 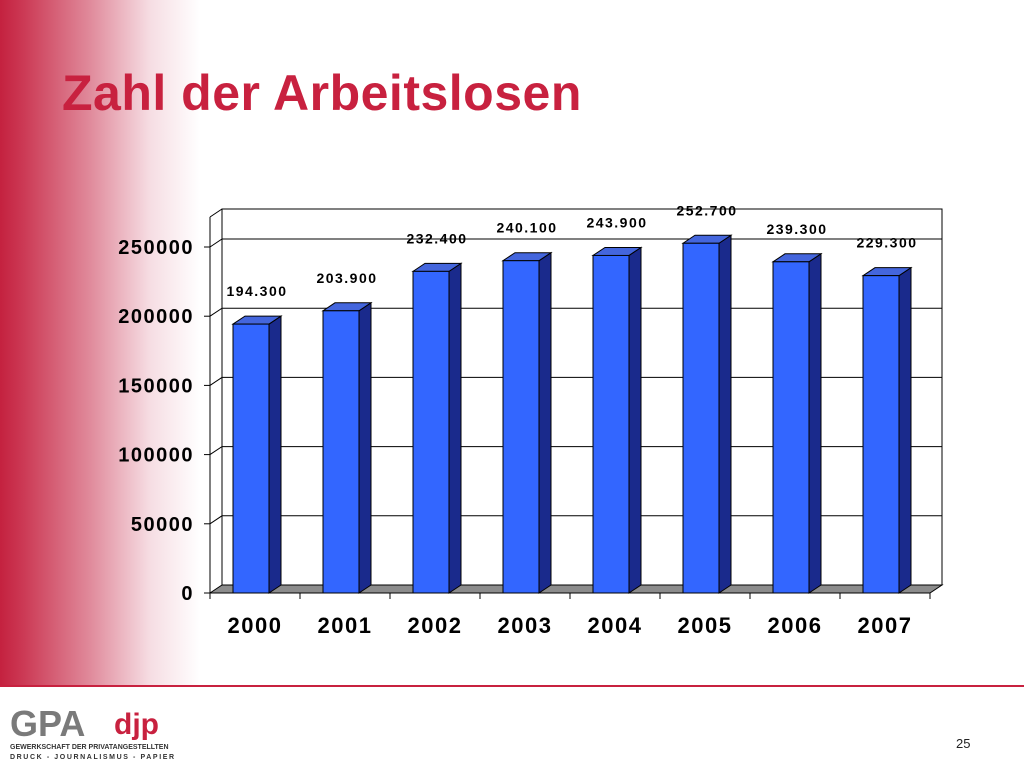 What do you see at coordinates (156, 456) in the screenshot?
I see `y-tick-label: 100000` at bounding box center [156, 456].